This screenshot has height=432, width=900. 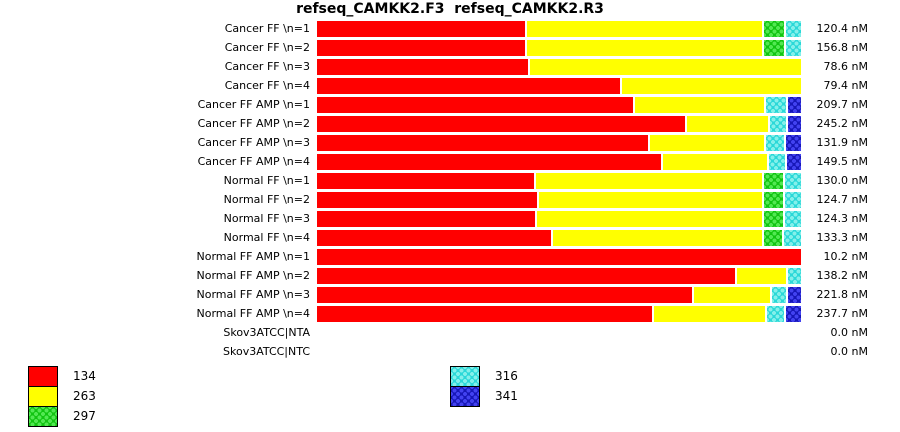 I want to click on bar-row: Normal FF AMP \n=2 138.2 nM, so click(x=450, y=276).